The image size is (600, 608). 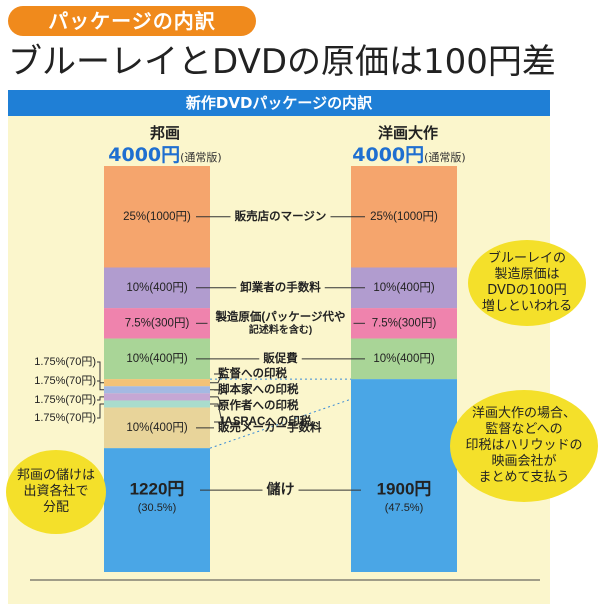 I want to click on segment-category-label: 販売メーカー手数料, so click(x=270, y=427).